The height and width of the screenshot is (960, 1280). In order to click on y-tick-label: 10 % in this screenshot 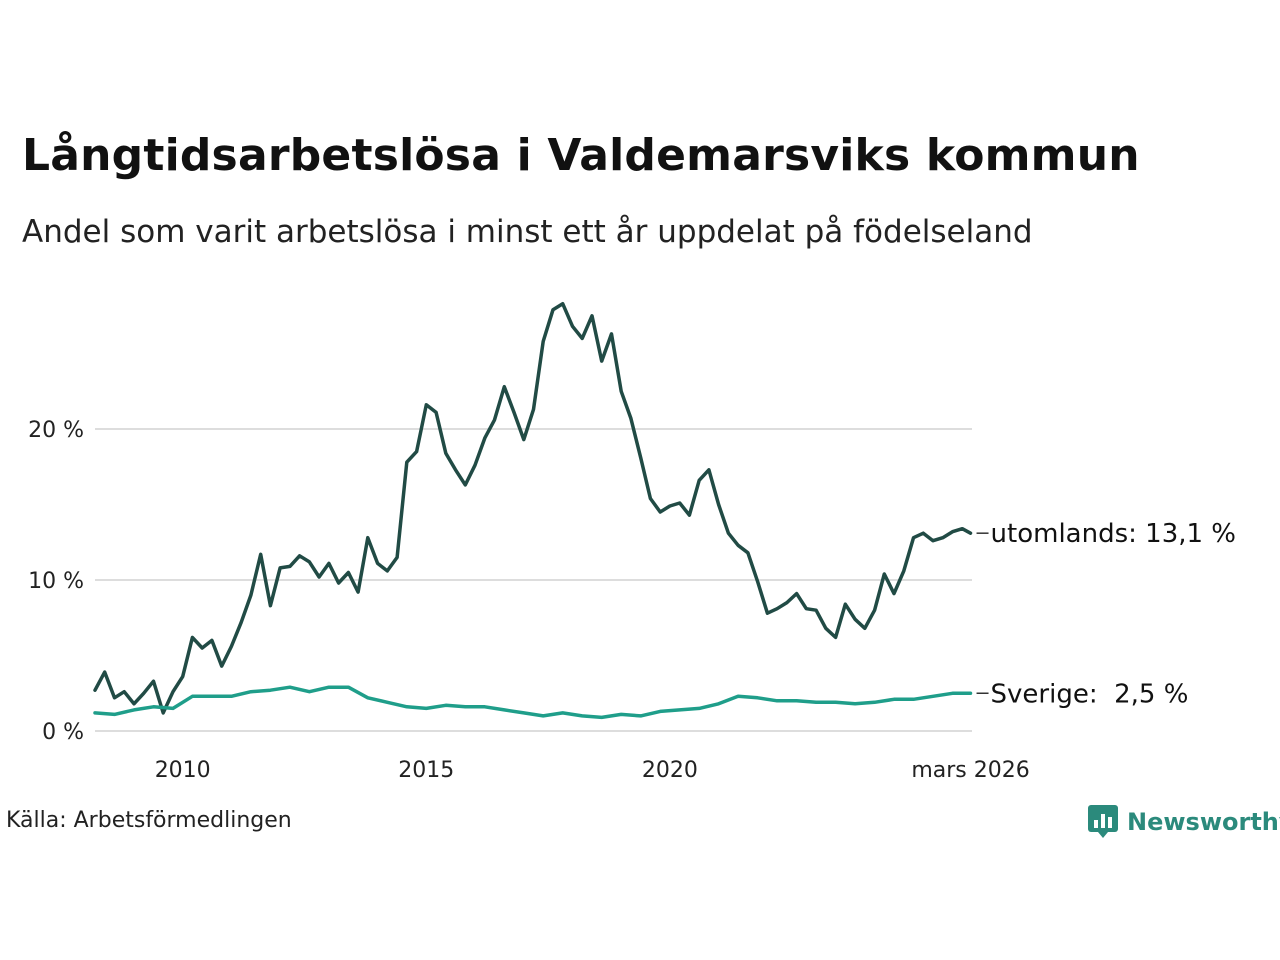, I will do `click(56, 581)`.